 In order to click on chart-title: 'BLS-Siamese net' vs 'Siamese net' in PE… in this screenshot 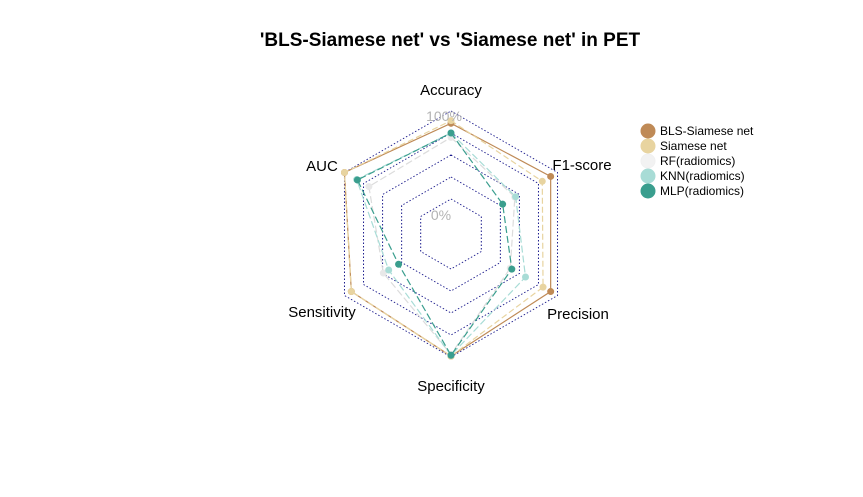, I will do `click(450, 40)`.